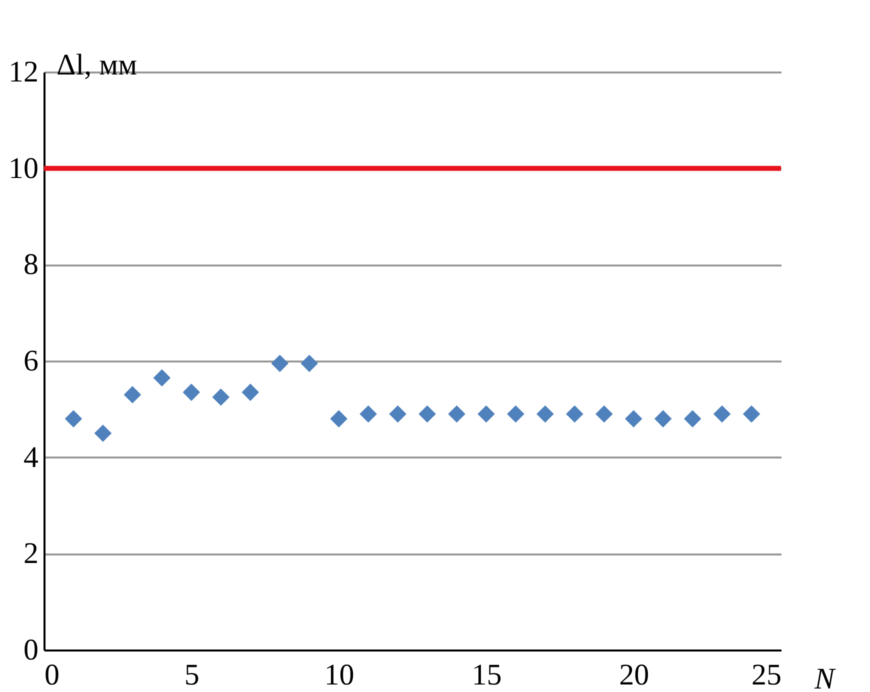 This screenshot has width=870, height=692. Describe the element at coordinates (52, 675) in the screenshot. I see `x-tick-label: 0` at that location.